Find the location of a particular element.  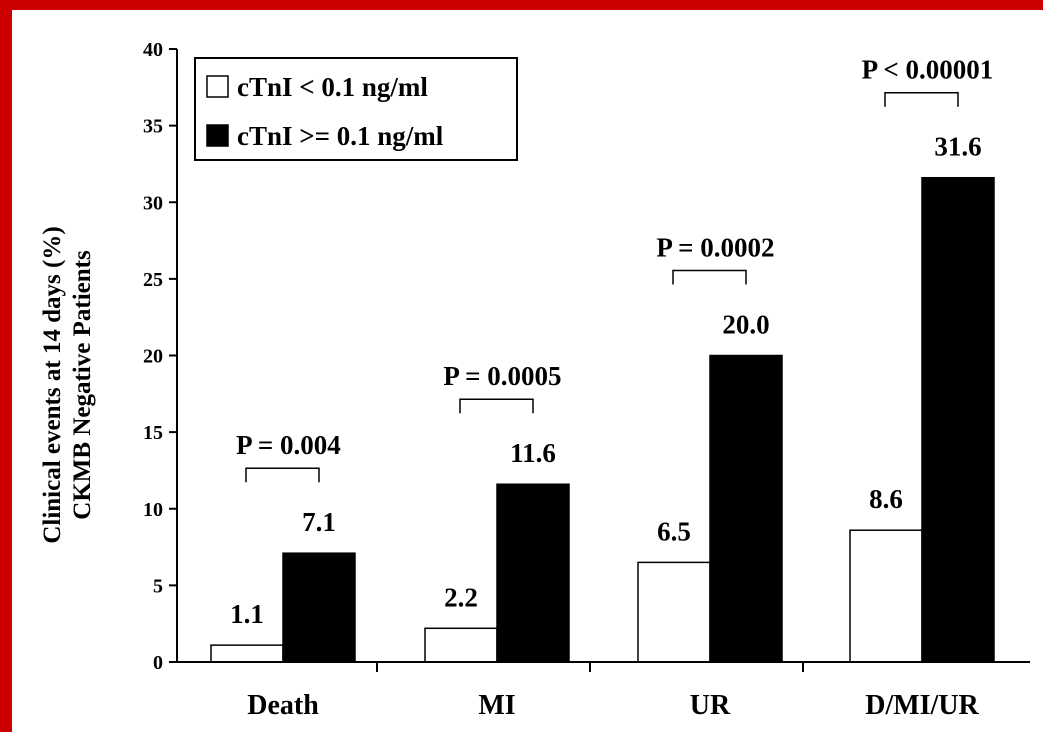

y-tick-label: 15 is located at coordinates (153, 433).